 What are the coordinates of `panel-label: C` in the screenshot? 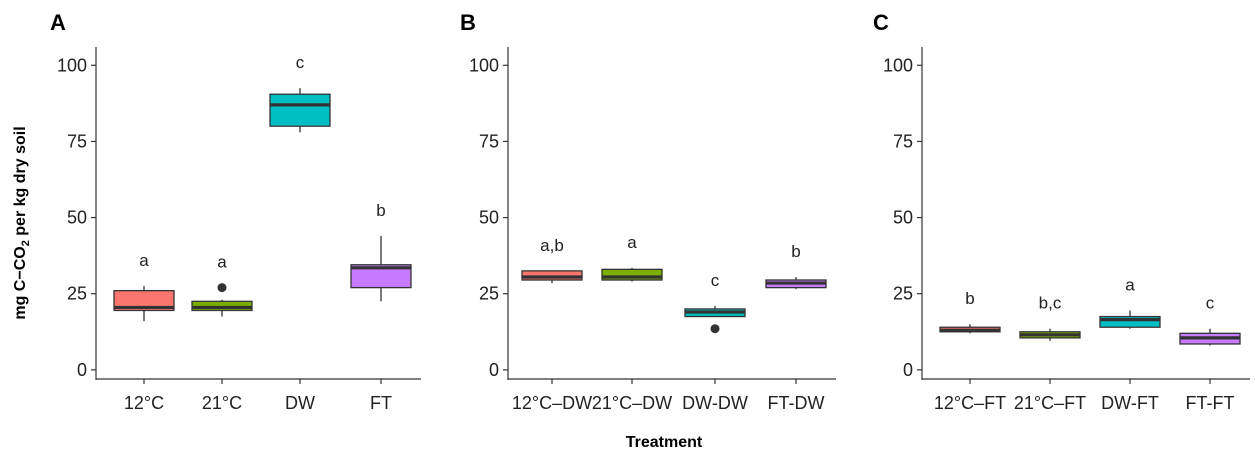 It's located at (881, 22).